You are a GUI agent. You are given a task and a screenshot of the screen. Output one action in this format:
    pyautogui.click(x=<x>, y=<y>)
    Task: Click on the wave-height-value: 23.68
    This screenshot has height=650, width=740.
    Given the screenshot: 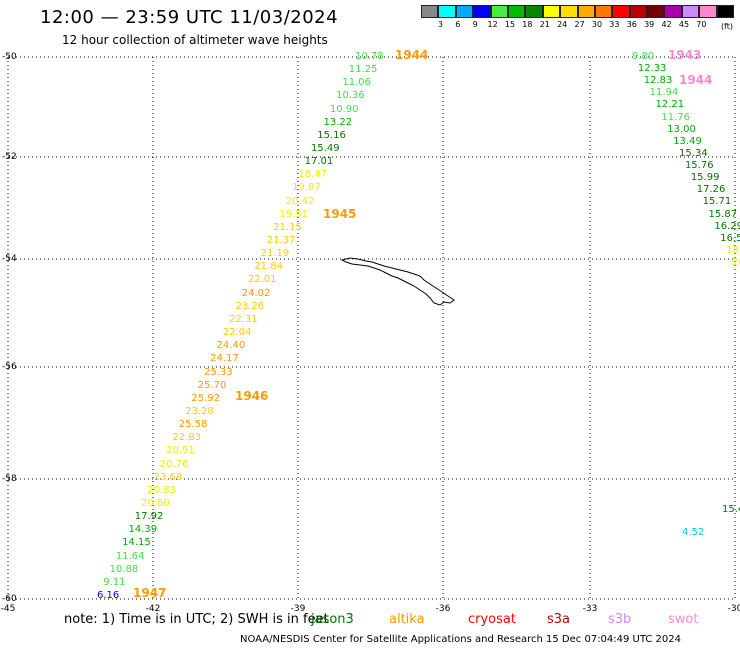 What is the action you would take?
    pyautogui.click(x=168, y=477)
    